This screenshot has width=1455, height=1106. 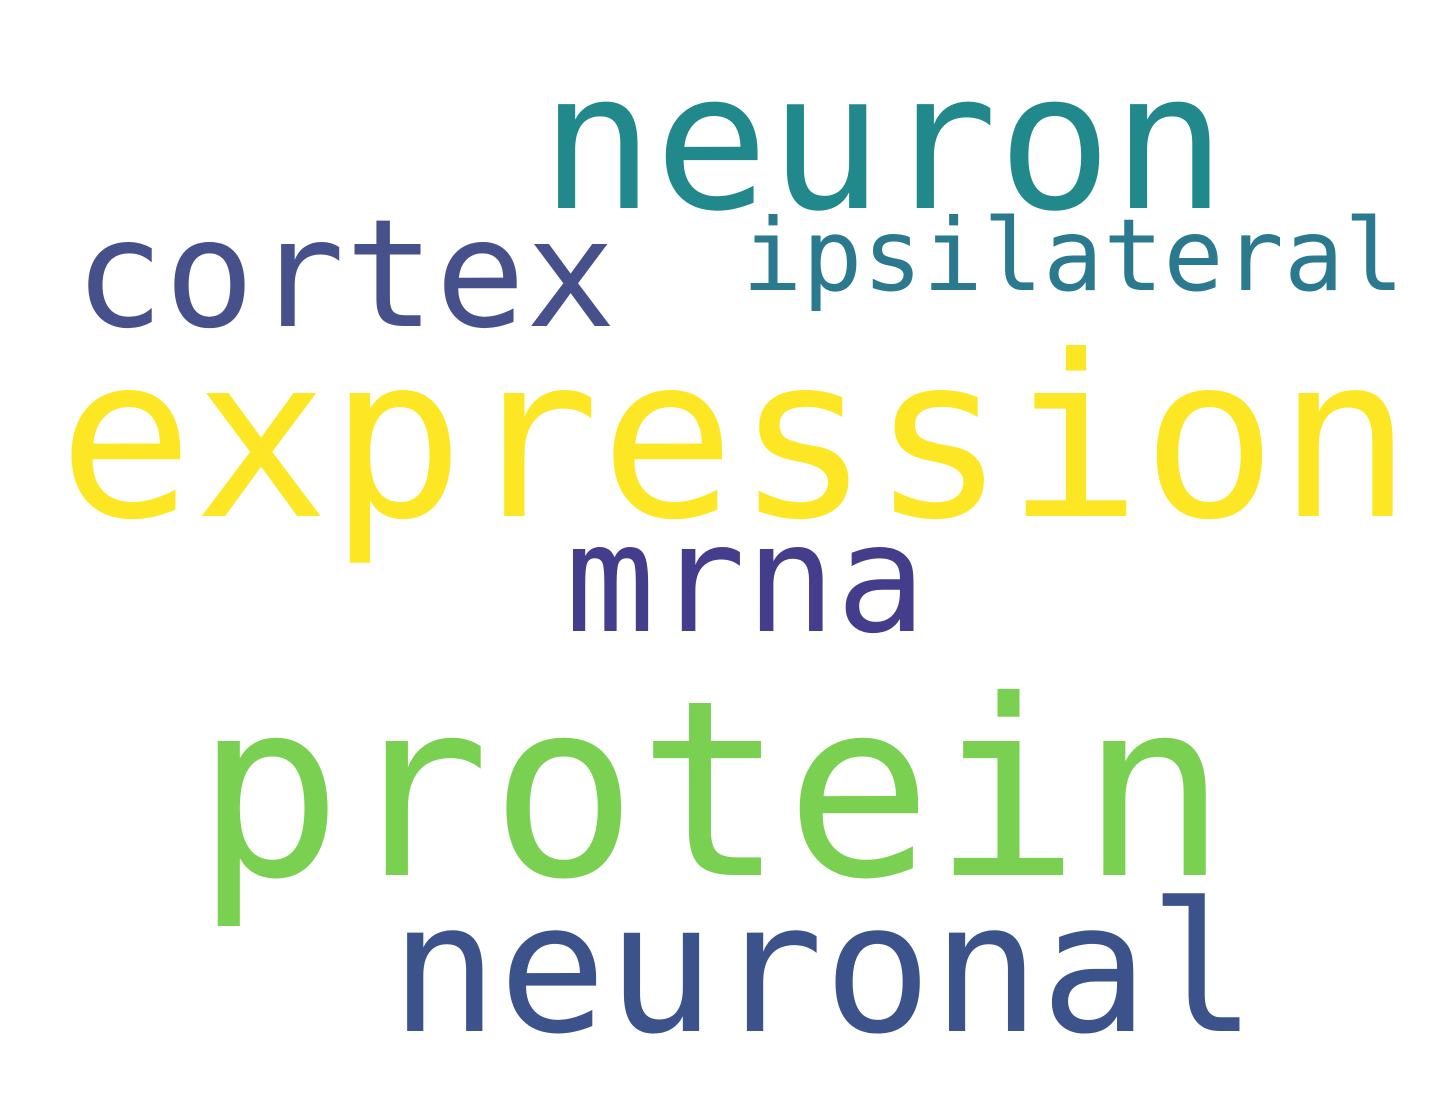 What do you see at coordinates (746, 580) in the screenshot?
I see `word-mrna: mrna` at bounding box center [746, 580].